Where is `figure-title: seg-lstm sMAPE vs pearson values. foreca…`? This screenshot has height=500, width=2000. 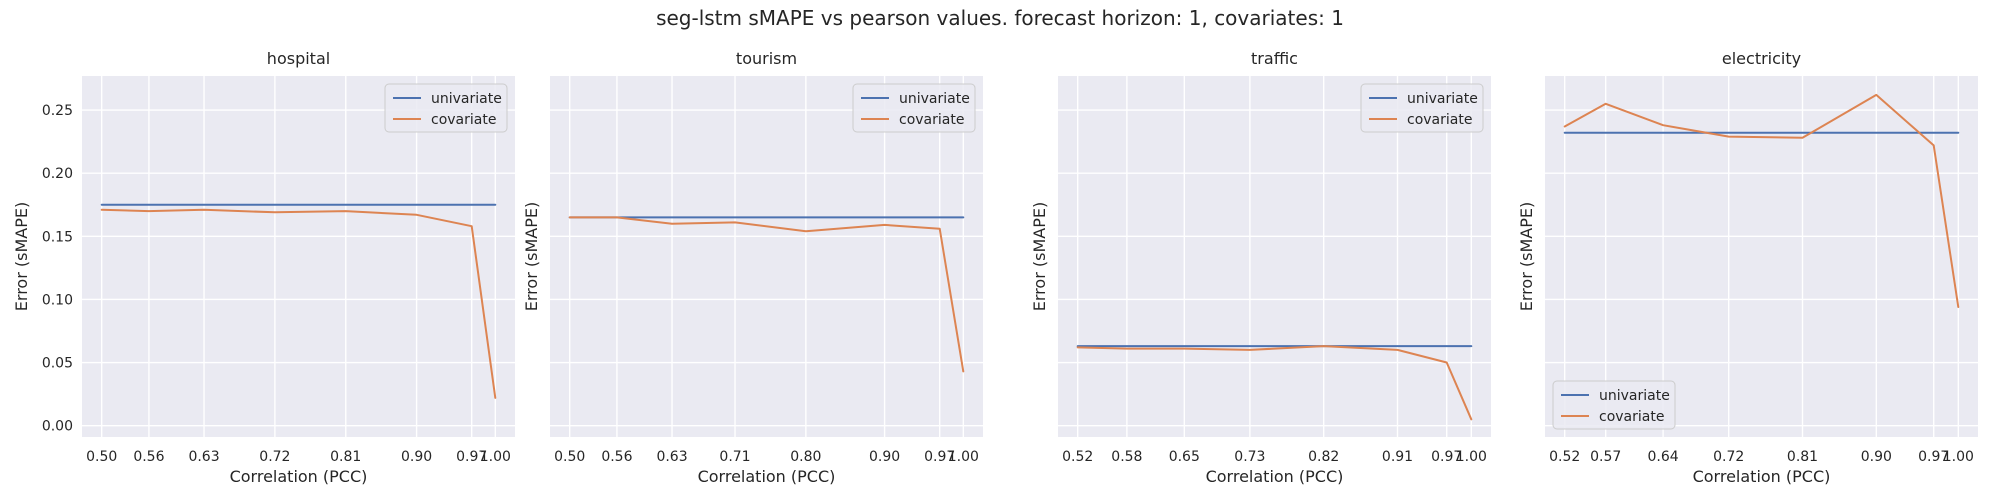 figure-title: seg-lstm sMAPE vs pearson values. foreca… is located at coordinates (1000, 18).